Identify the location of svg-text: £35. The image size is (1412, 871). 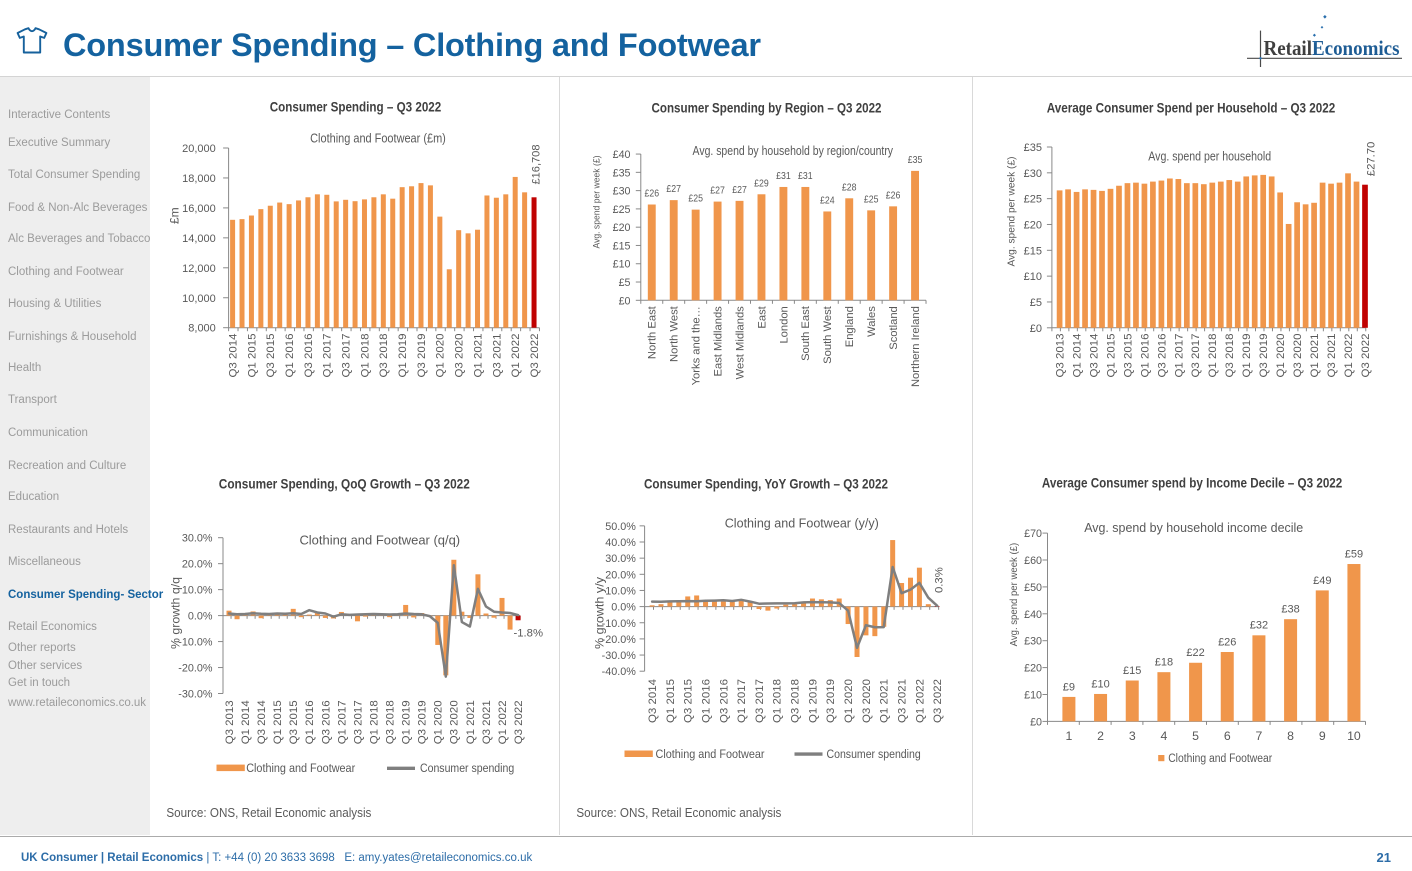
(622, 173).